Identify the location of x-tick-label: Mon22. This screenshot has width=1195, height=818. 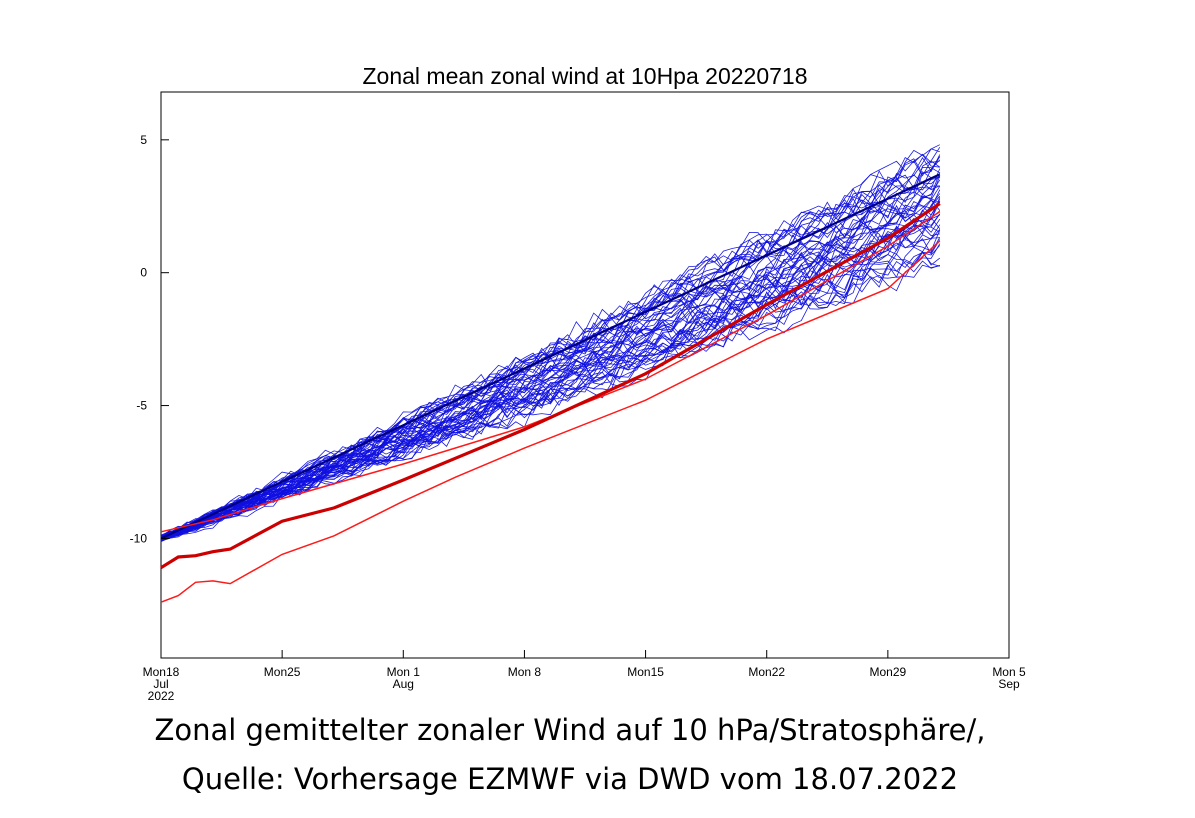
(766, 672).